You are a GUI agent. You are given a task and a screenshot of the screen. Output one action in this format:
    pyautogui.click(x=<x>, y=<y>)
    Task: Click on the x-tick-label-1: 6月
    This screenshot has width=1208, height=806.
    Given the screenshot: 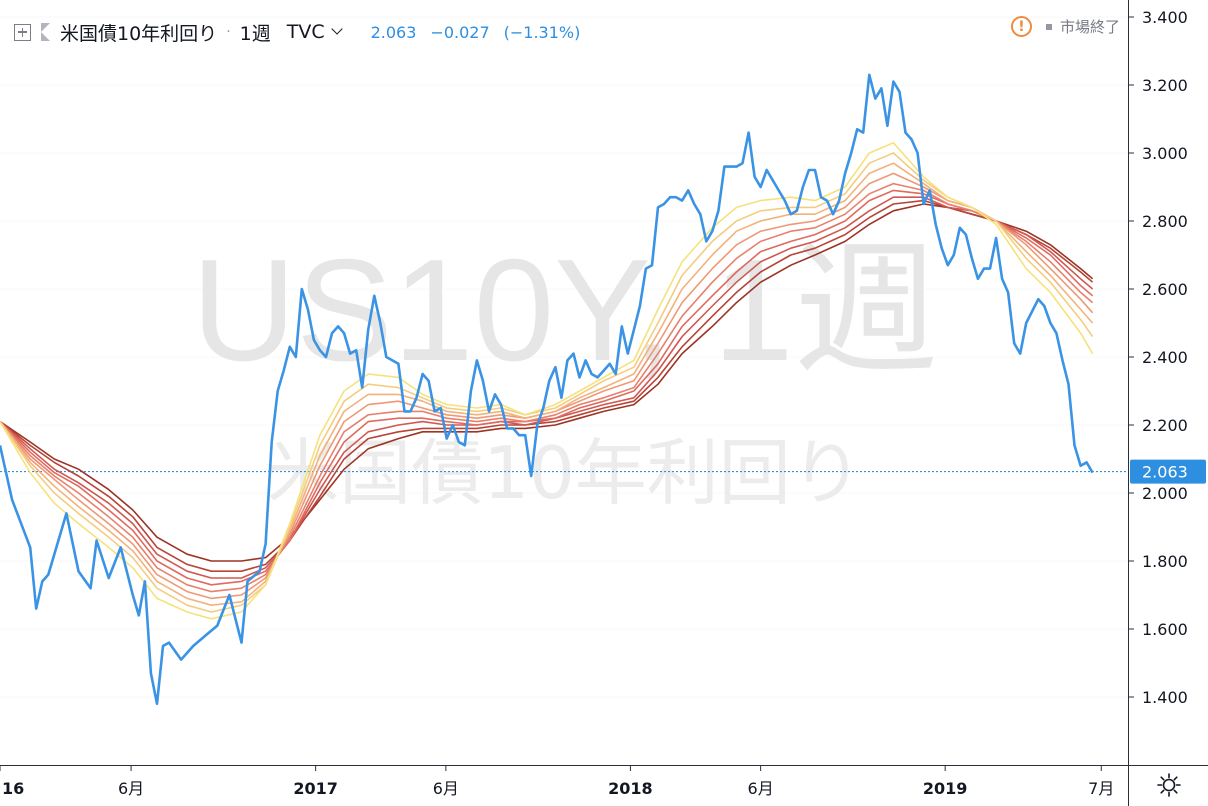 What is the action you would take?
    pyautogui.click(x=131, y=788)
    